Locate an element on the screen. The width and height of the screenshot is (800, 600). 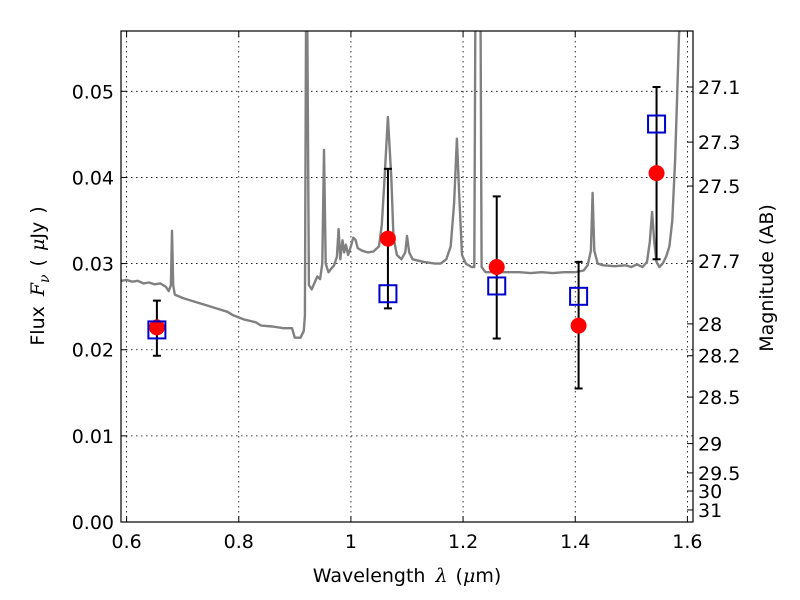
x-tick-label: 0.6 is located at coordinates (126, 542).